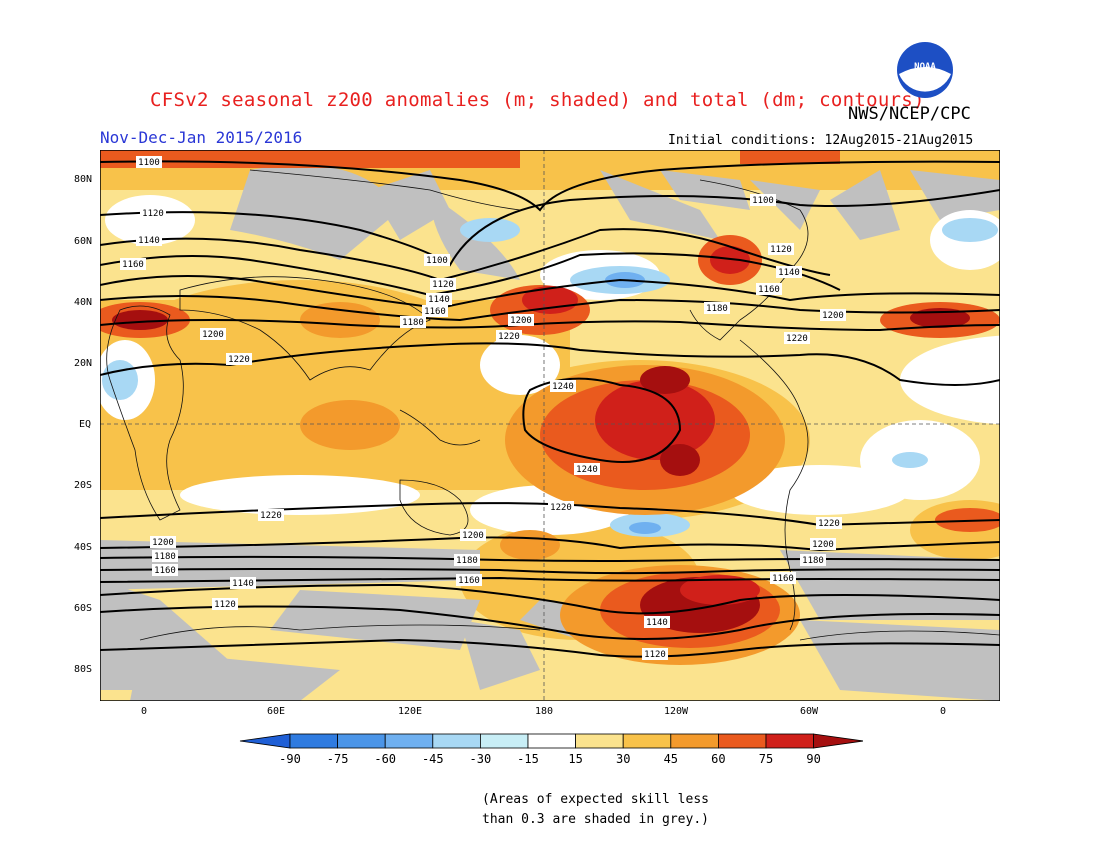  I want to click on initial-conditions-label: Initial conditions: 12Aug2015-21Aug2015, so click(821, 140).